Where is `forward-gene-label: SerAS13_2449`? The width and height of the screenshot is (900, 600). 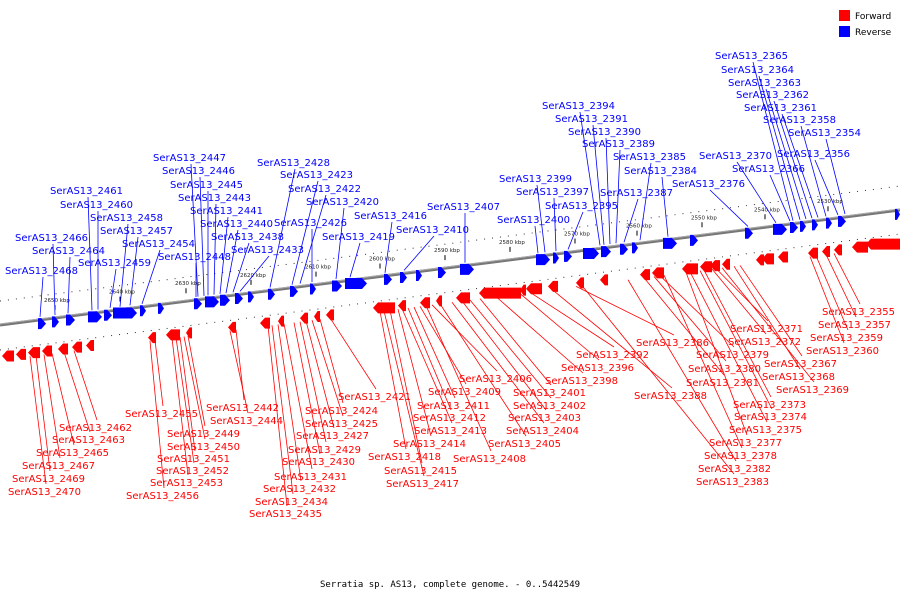 forward-gene-label: SerAS13_2449 is located at coordinates (203, 434).